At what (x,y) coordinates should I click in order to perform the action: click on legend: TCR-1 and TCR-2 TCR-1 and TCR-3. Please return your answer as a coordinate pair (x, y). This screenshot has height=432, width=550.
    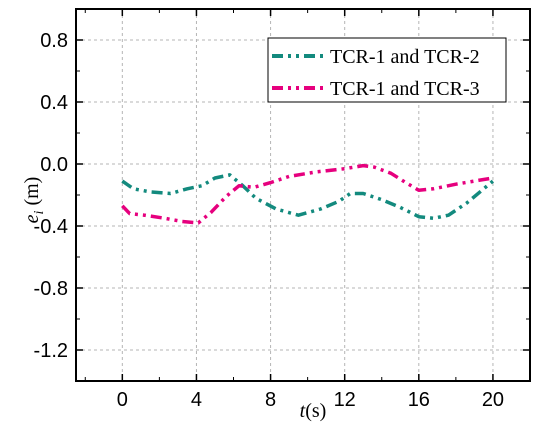
    Looking at the image, I should click on (387, 70).